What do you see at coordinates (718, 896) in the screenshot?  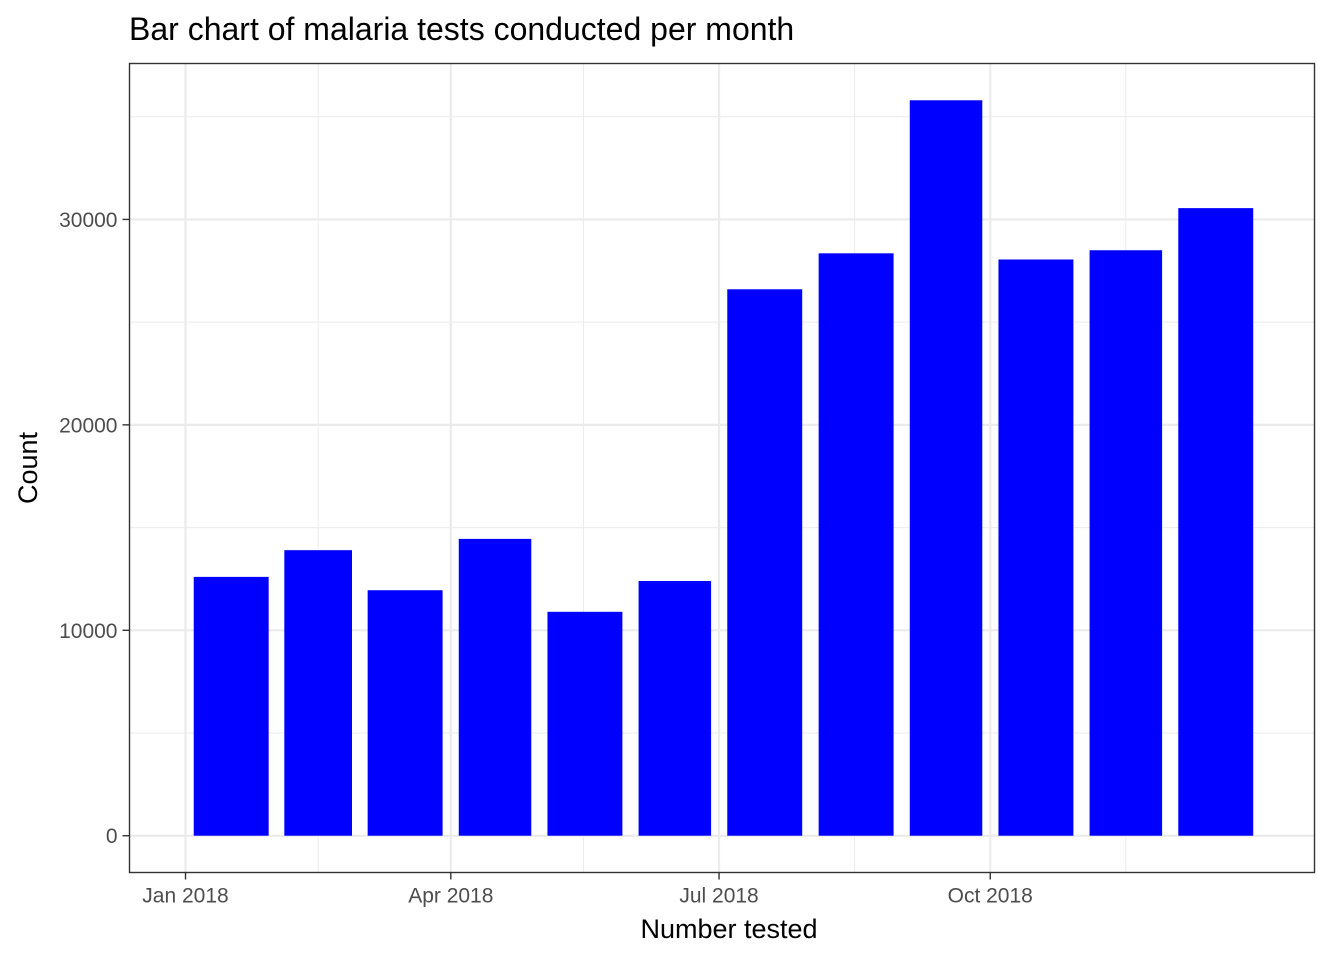 I see `x-tick-label: Jul 2018` at bounding box center [718, 896].